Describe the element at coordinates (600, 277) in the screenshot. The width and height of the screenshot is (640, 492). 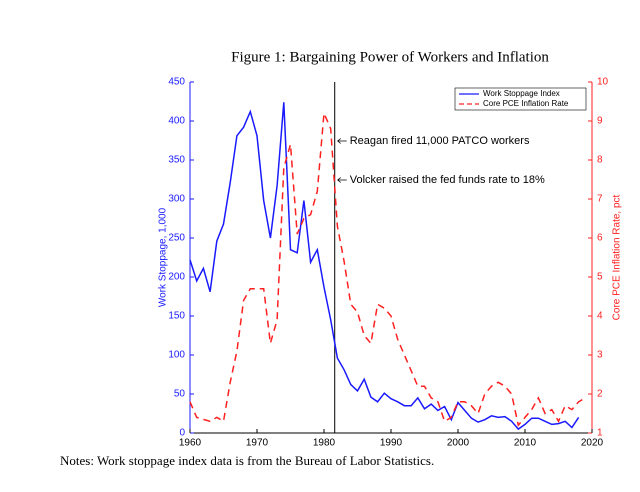
I see `y2-tick-label: 5` at that location.